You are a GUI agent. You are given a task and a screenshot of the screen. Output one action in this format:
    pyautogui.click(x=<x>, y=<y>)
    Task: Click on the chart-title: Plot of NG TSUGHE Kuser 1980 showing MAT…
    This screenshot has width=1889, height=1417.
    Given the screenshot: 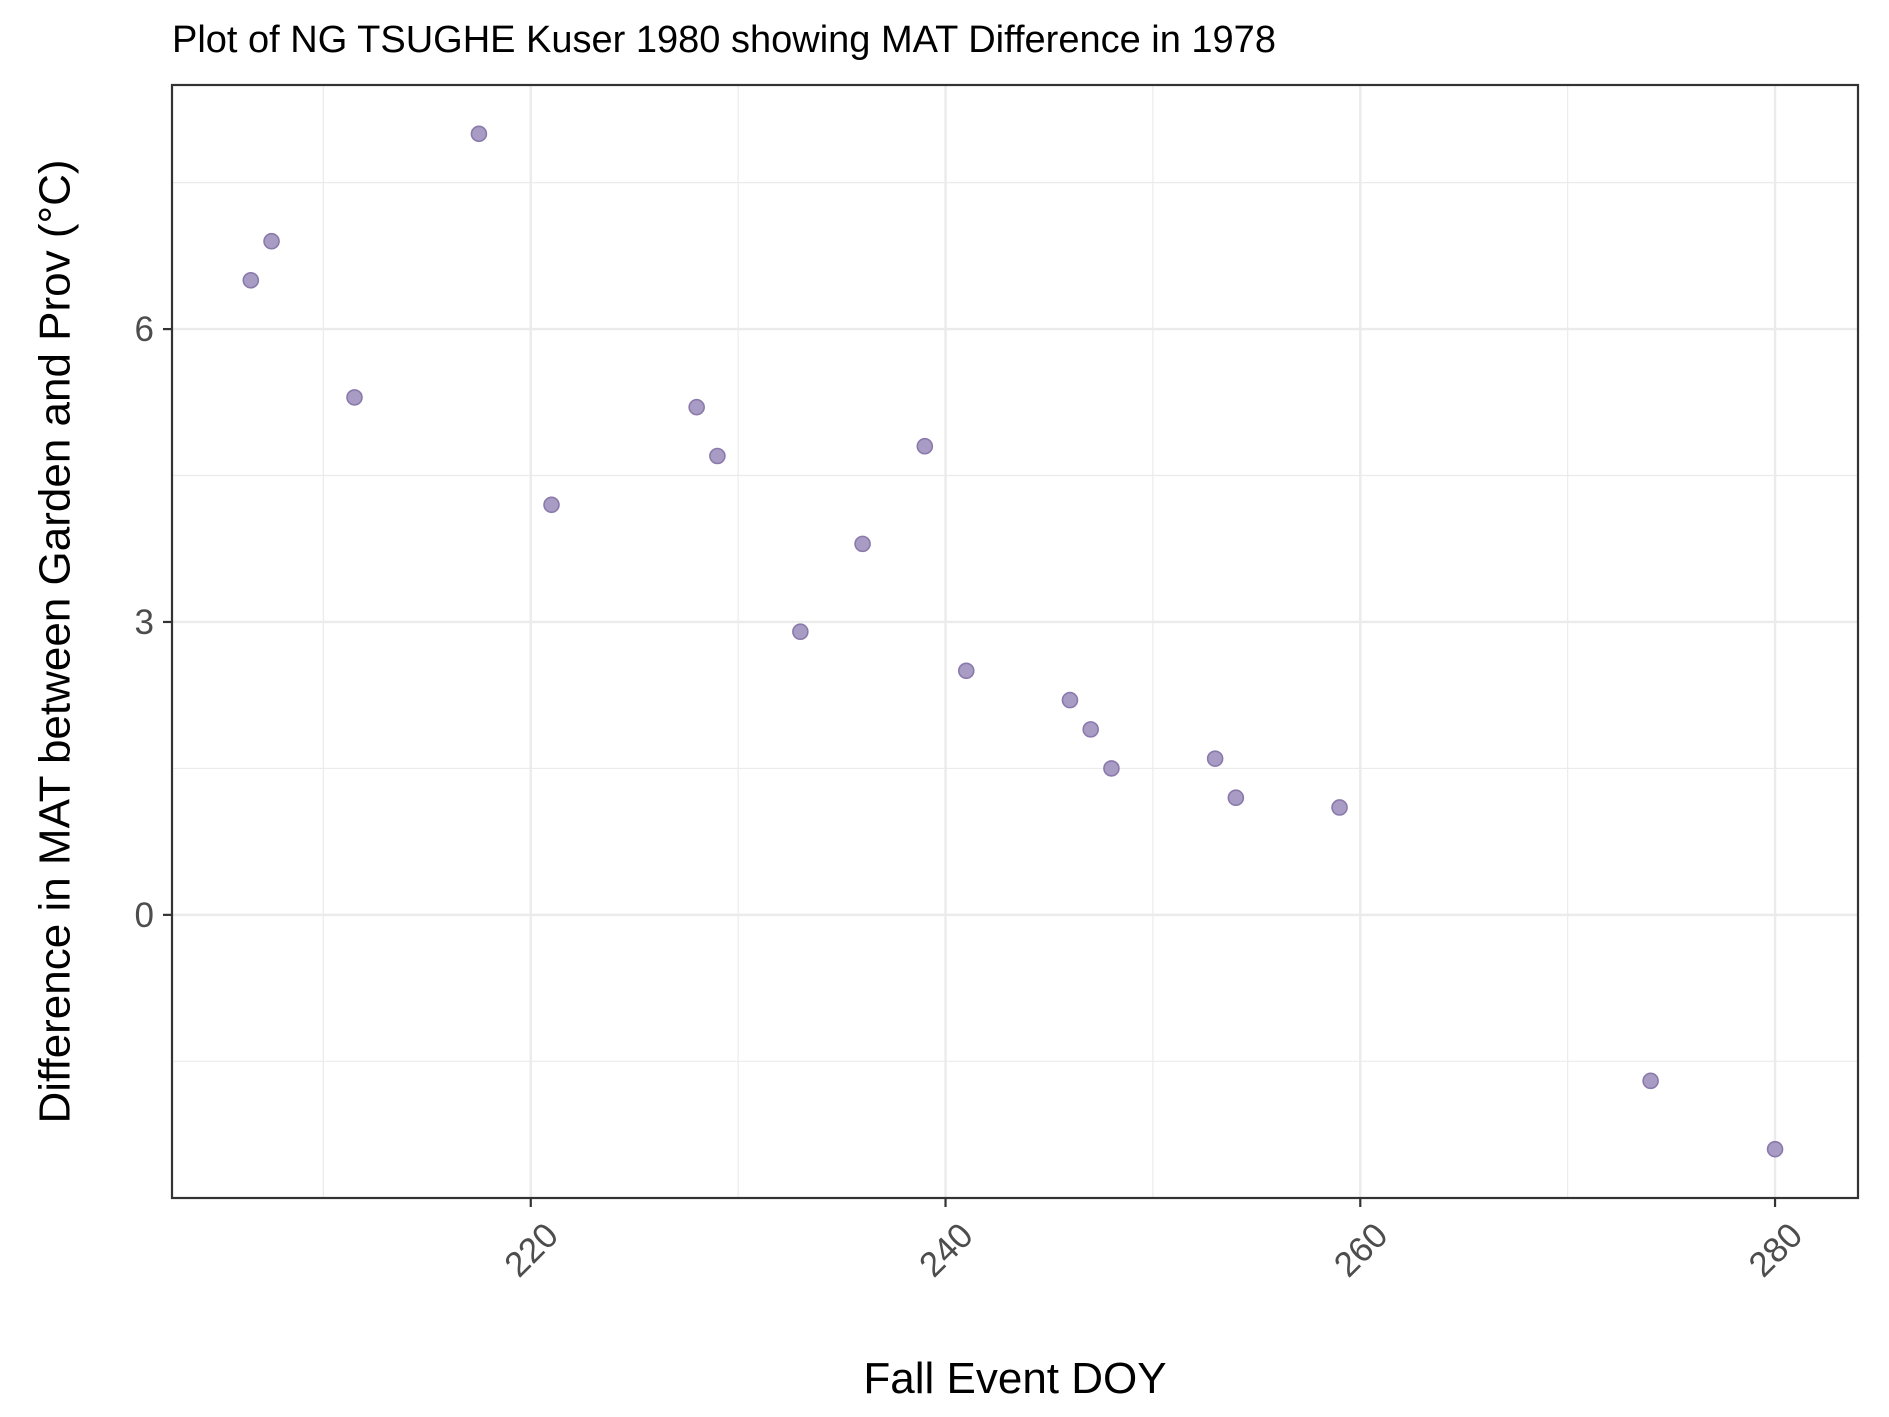 What is the action you would take?
    pyautogui.click(x=724, y=40)
    